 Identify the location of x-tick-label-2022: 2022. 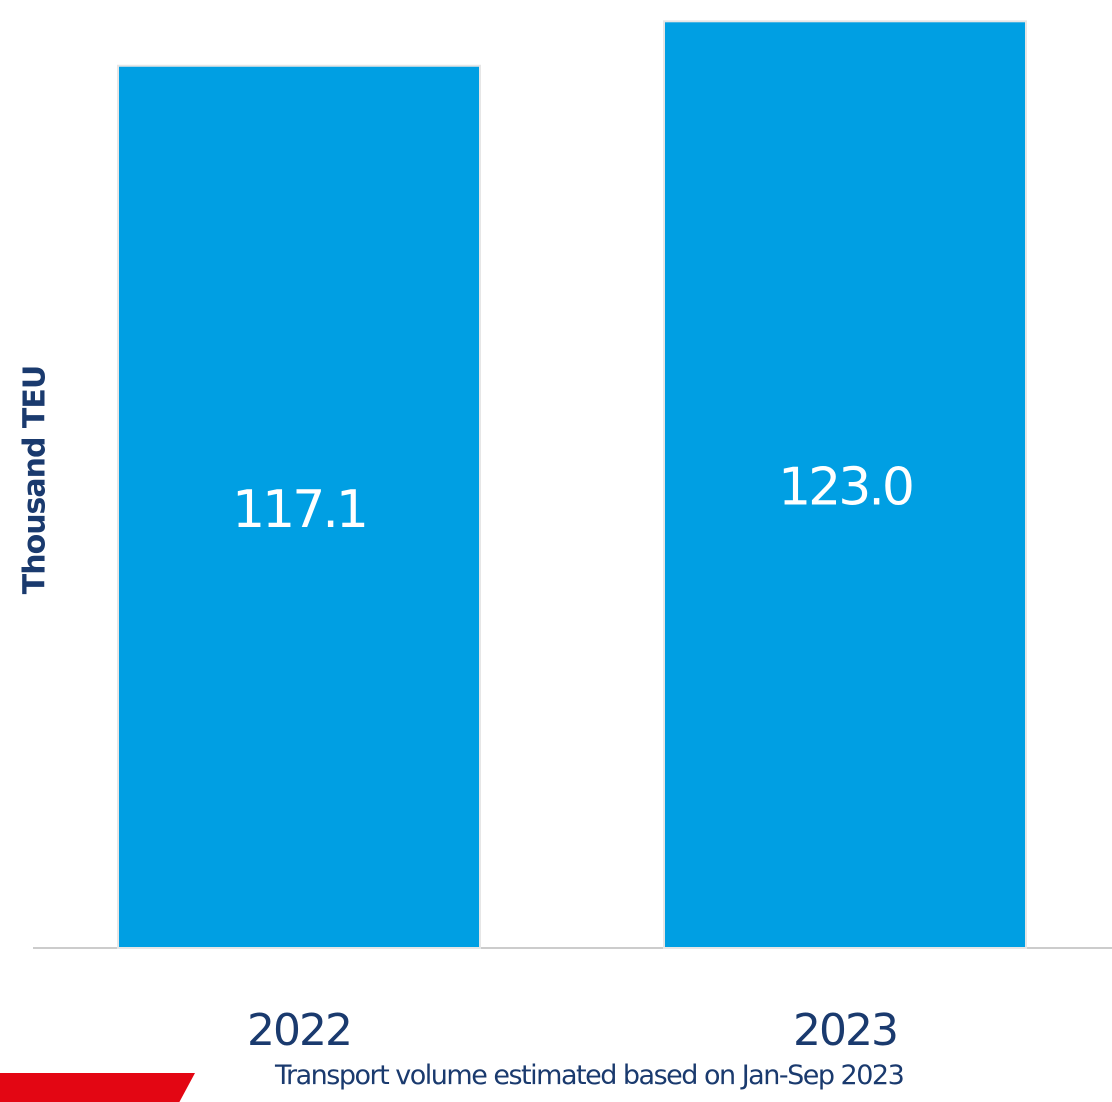
(299, 1030).